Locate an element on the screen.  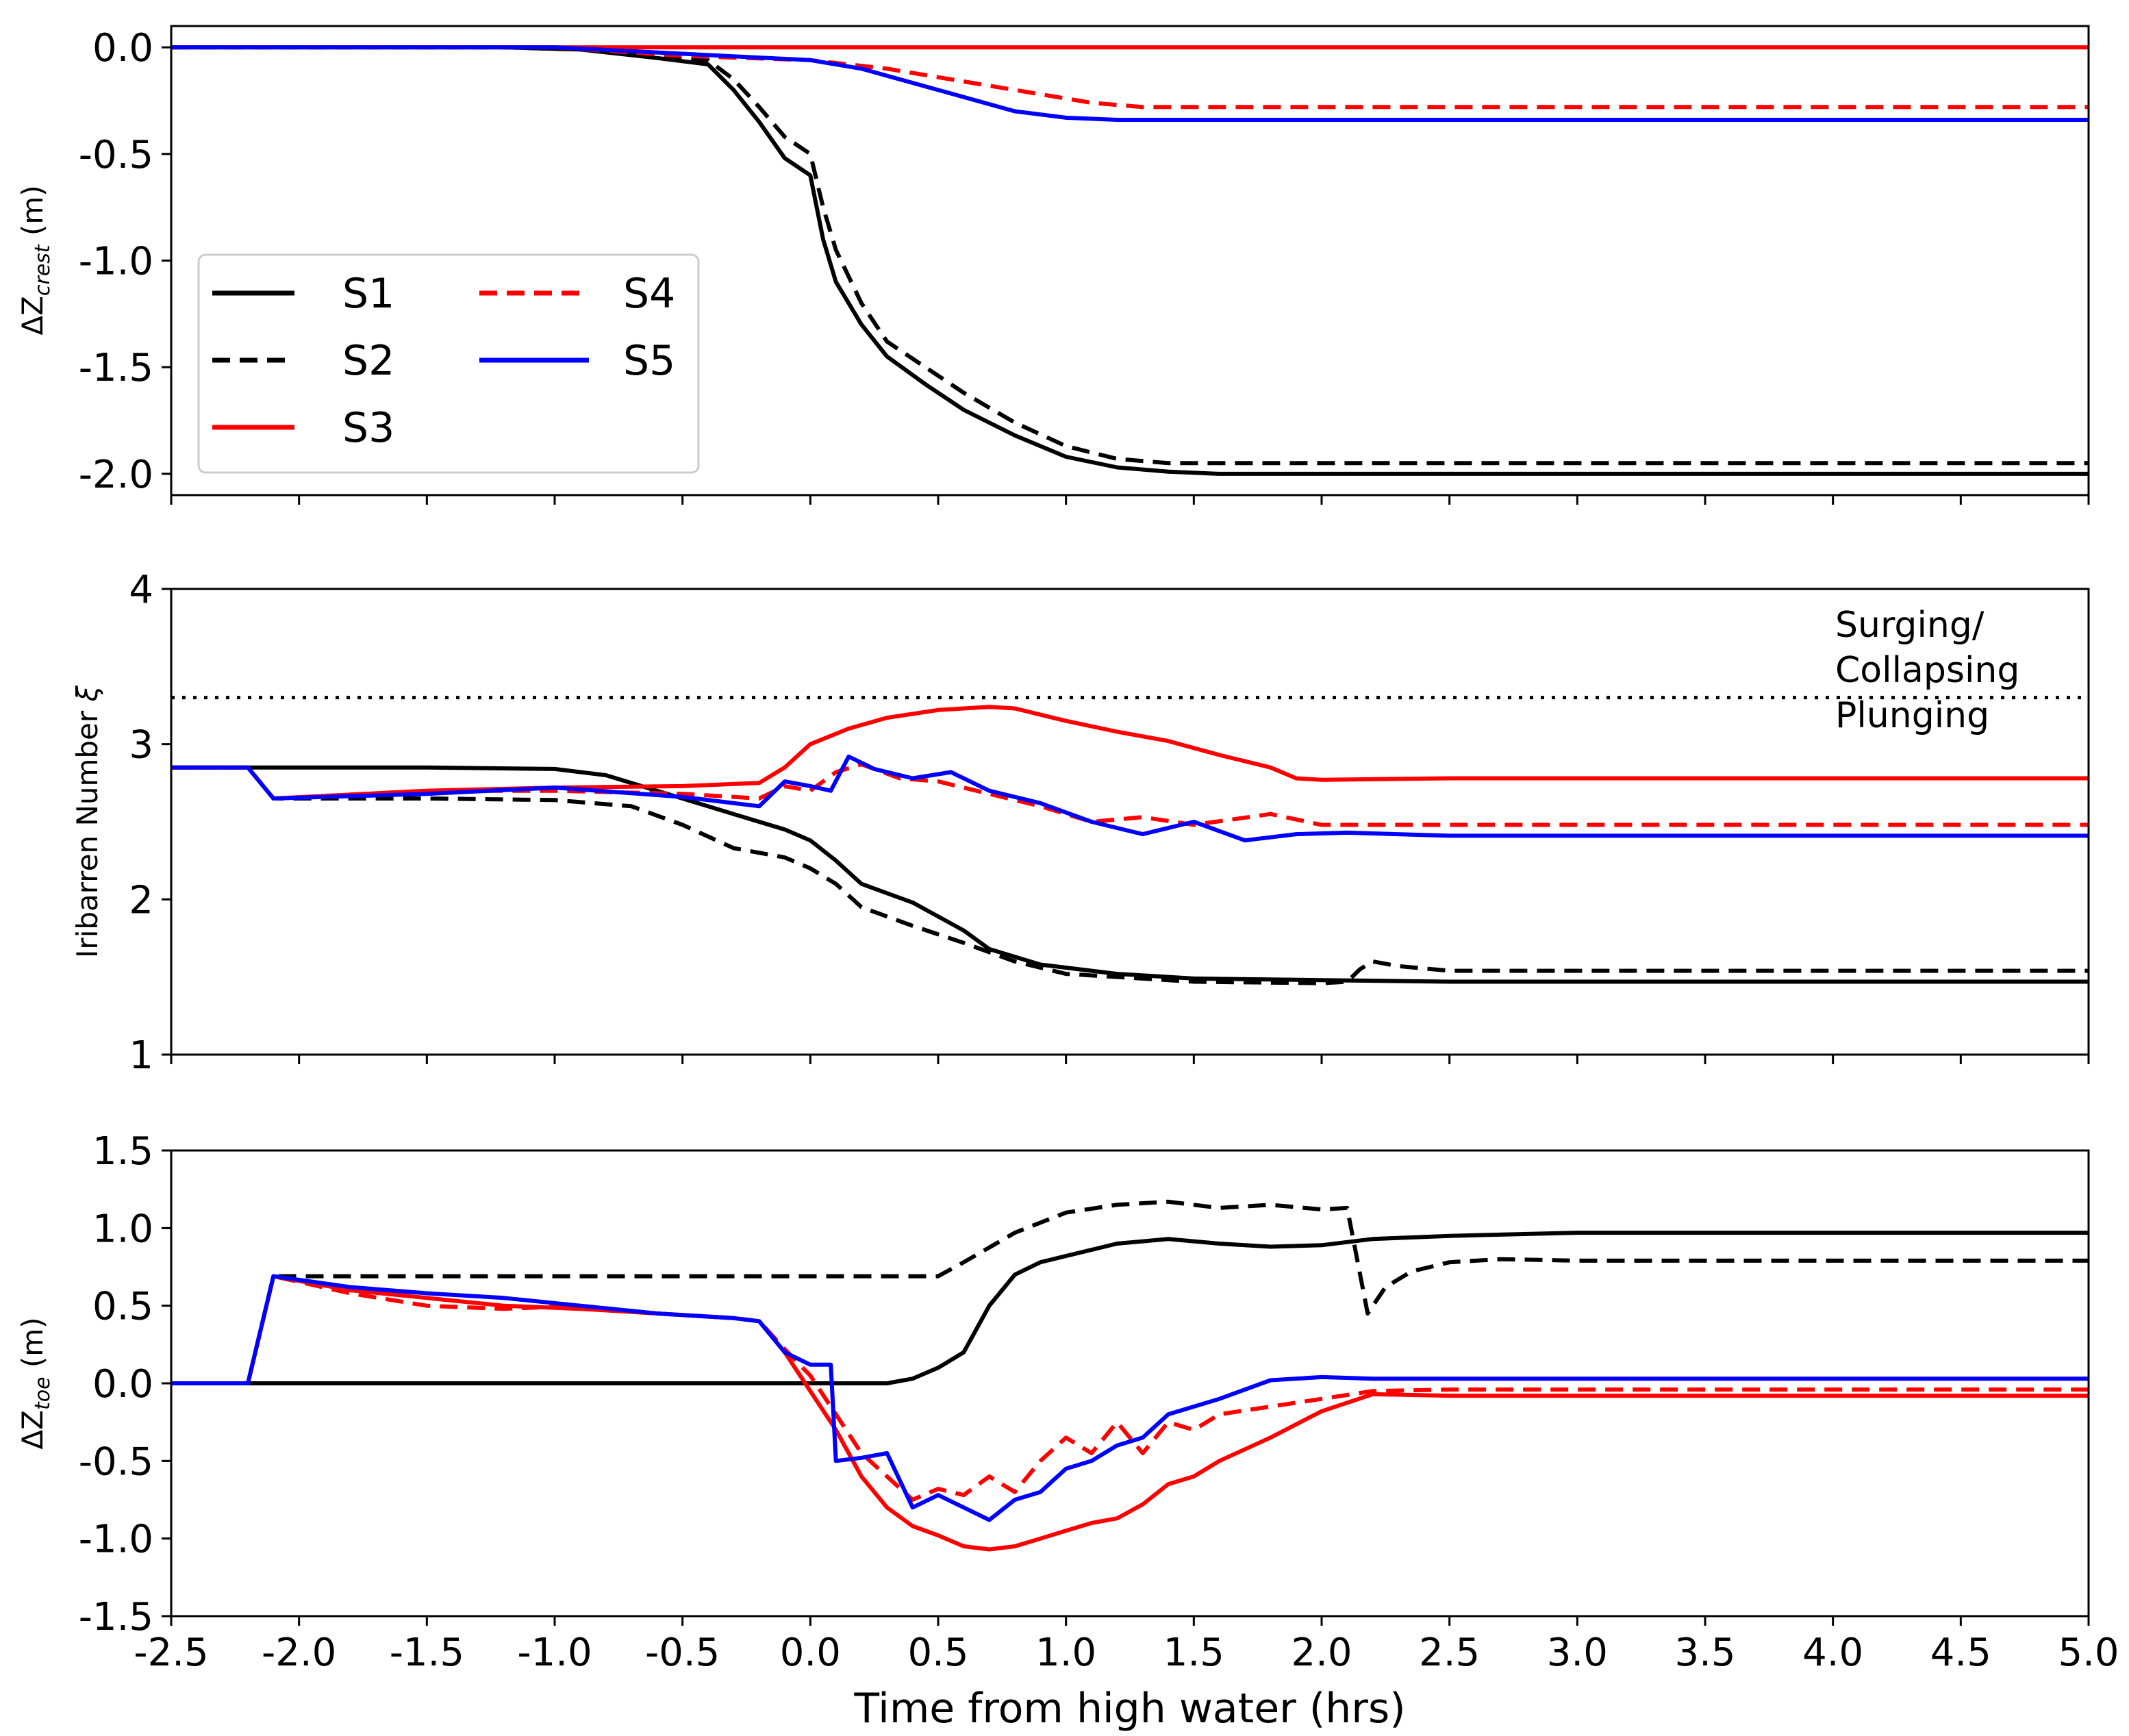
panel-top-yticks: 0.0 -0.5 -1.0 -1.5 -2.0 is located at coordinates (125, 261).